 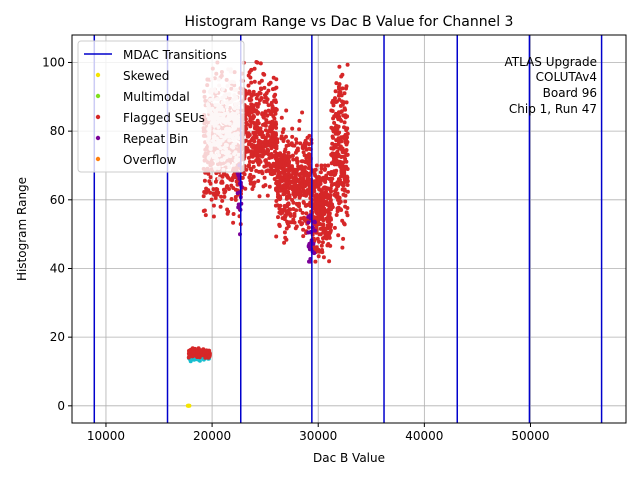 I want to click on annotation-line-1: ATLAS Upgrade, so click(x=550, y=62).